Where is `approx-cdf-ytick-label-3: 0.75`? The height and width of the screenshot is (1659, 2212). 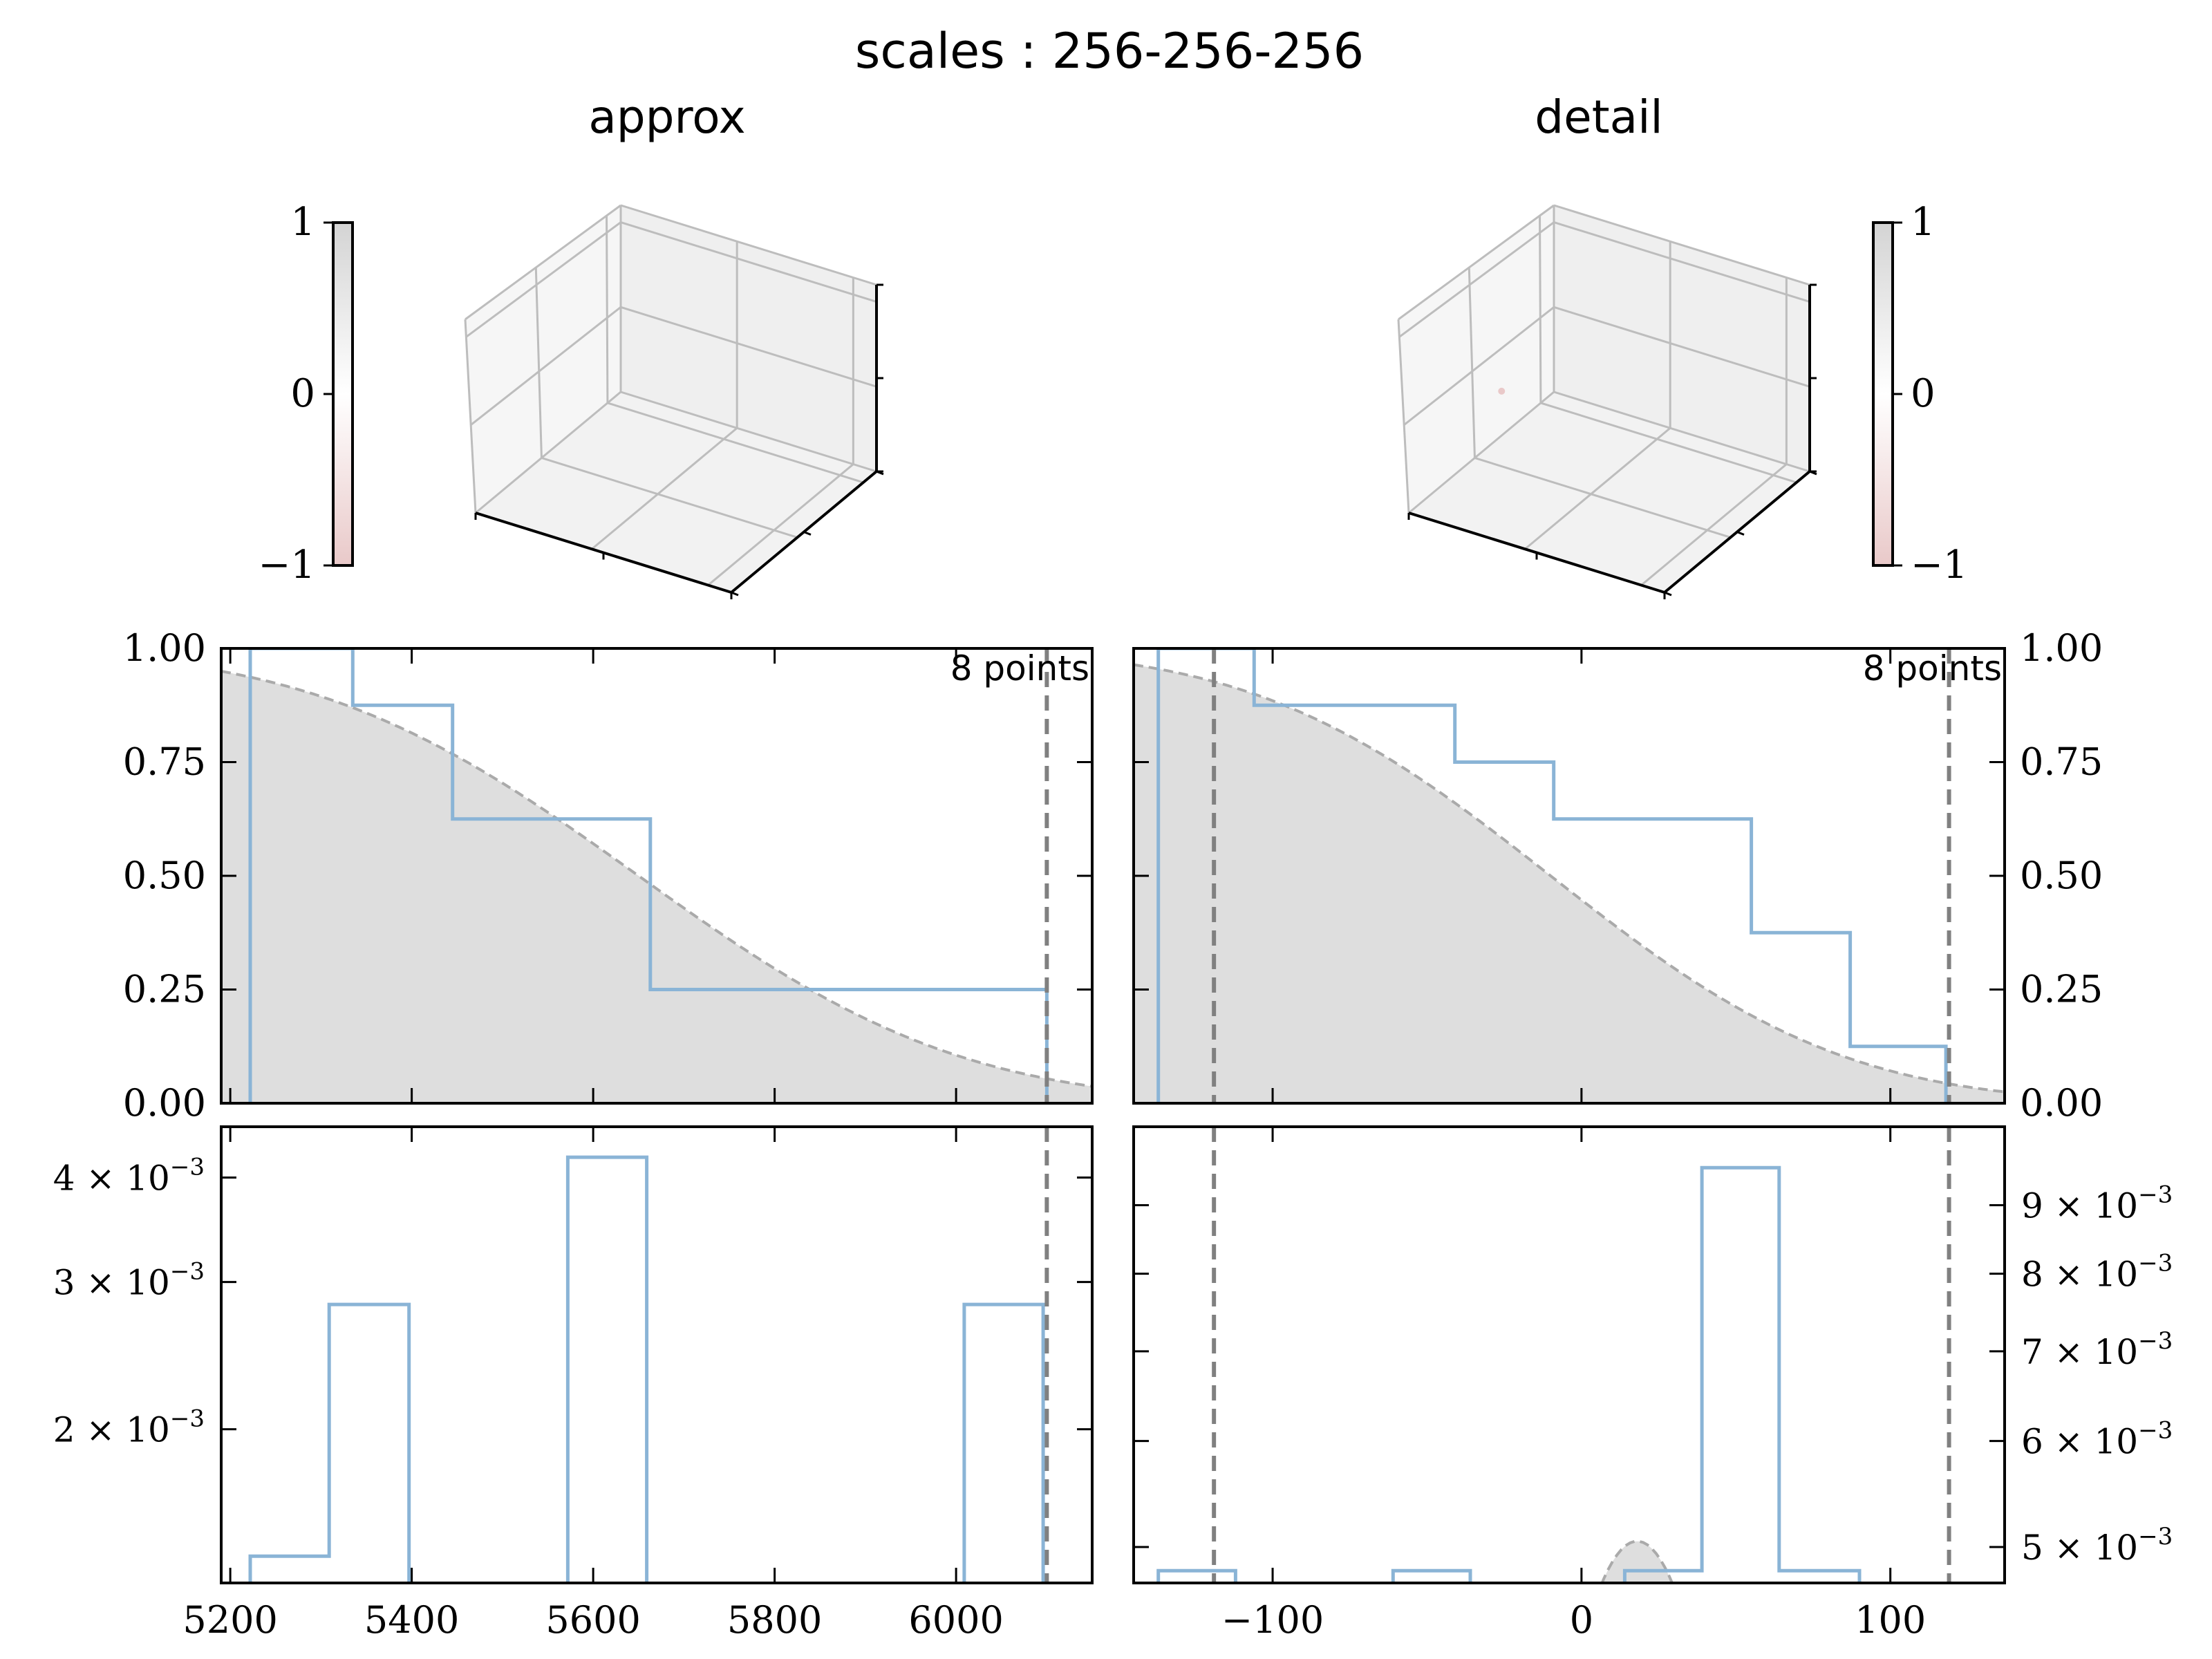
approx-cdf-ytick-label-3: 0.75 is located at coordinates (164, 762).